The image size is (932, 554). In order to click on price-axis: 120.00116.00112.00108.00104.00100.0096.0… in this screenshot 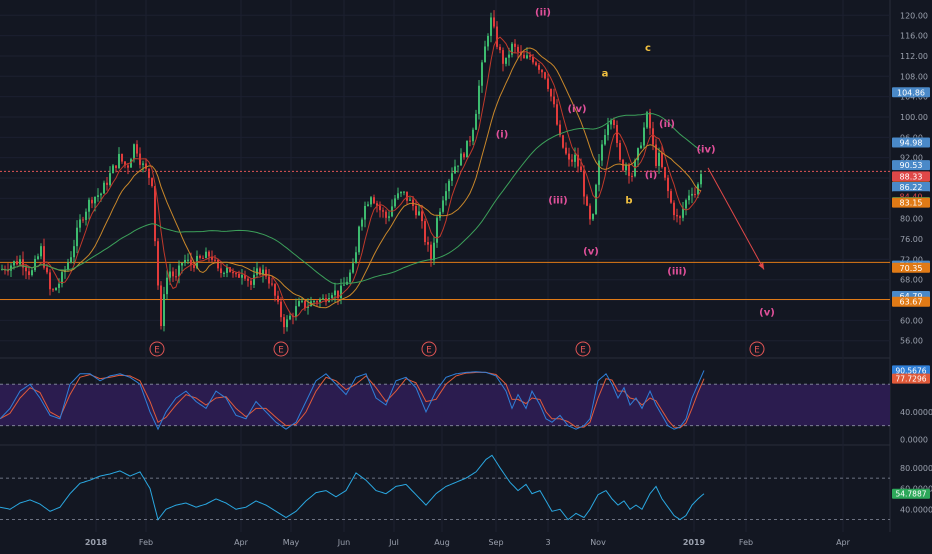, I will do `click(912, 262)`.